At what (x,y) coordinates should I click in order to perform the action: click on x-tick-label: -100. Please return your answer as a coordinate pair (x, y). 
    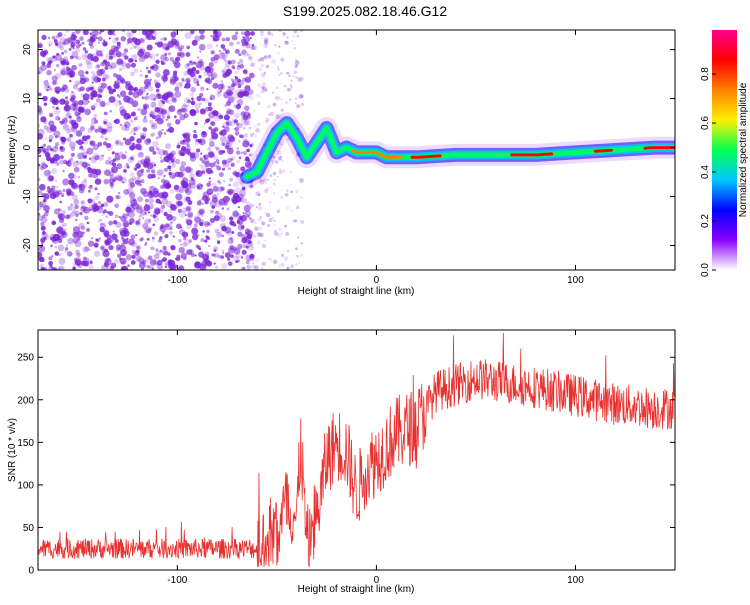
    Looking at the image, I should click on (177, 580).